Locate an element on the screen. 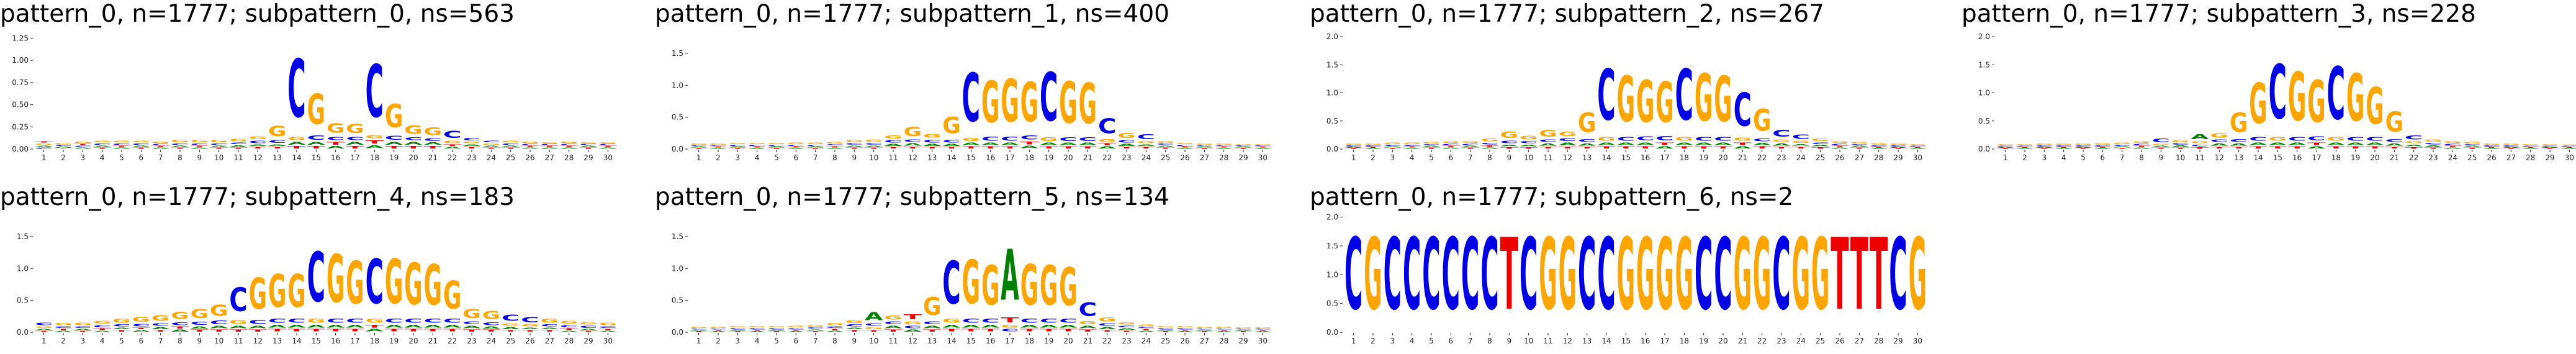  x-tick-label: 14 is located at coordinates (1606, 341).